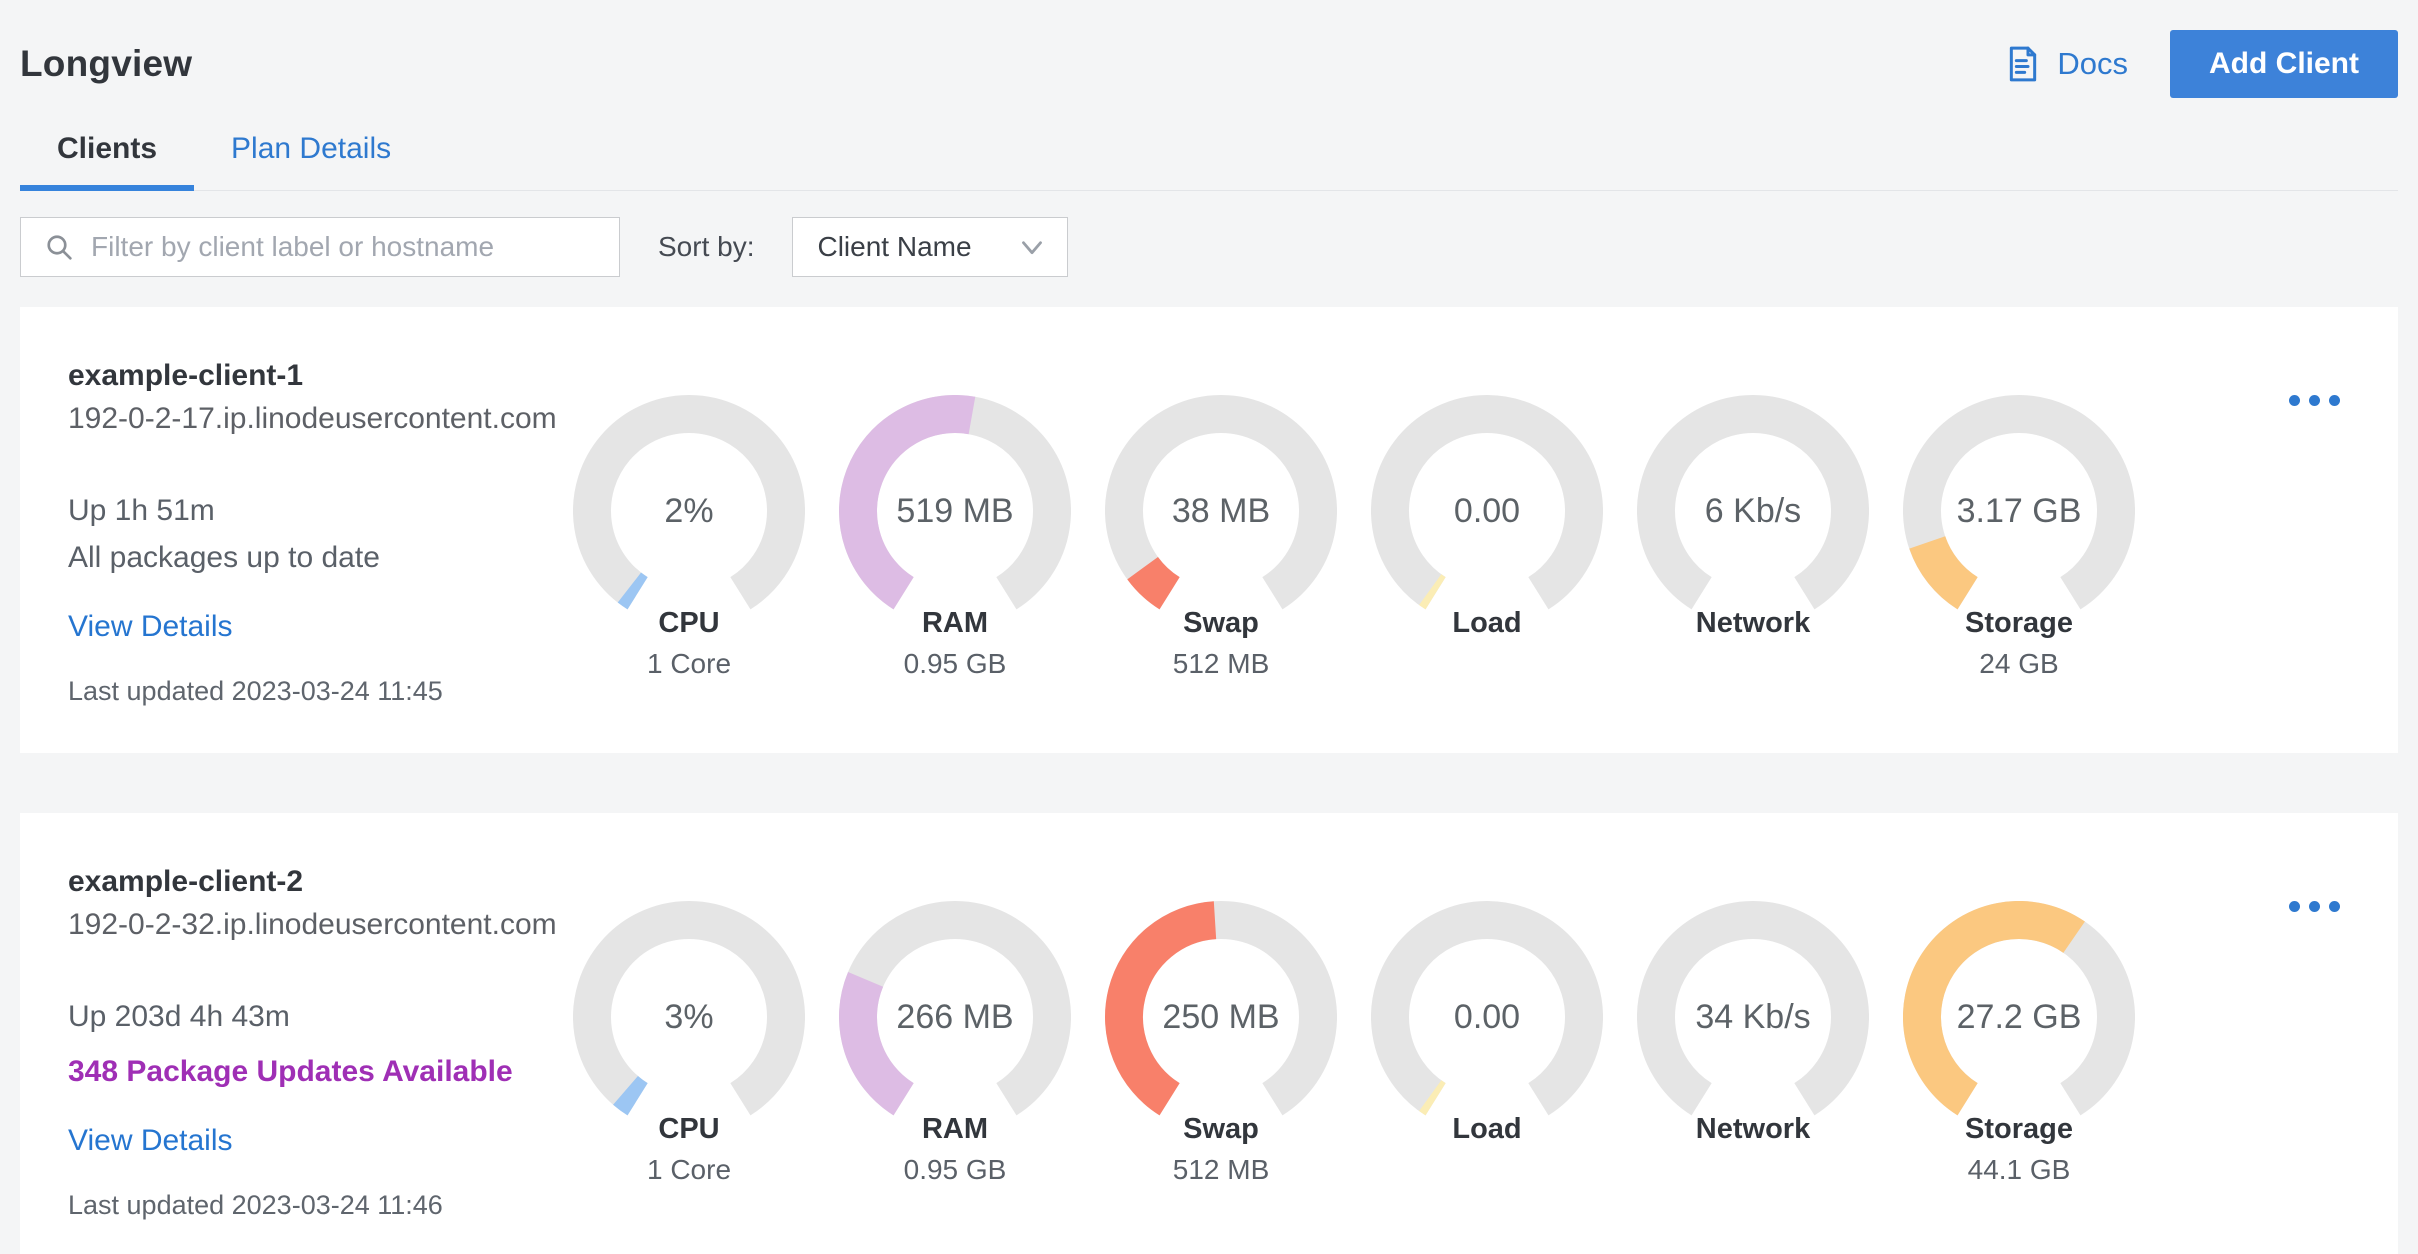  What do you see at coordinates (255, 691) in the screenshot?
I see `client-last-updated: Last updated 2023-03-24 11:45` at bounding box center [255, 691].